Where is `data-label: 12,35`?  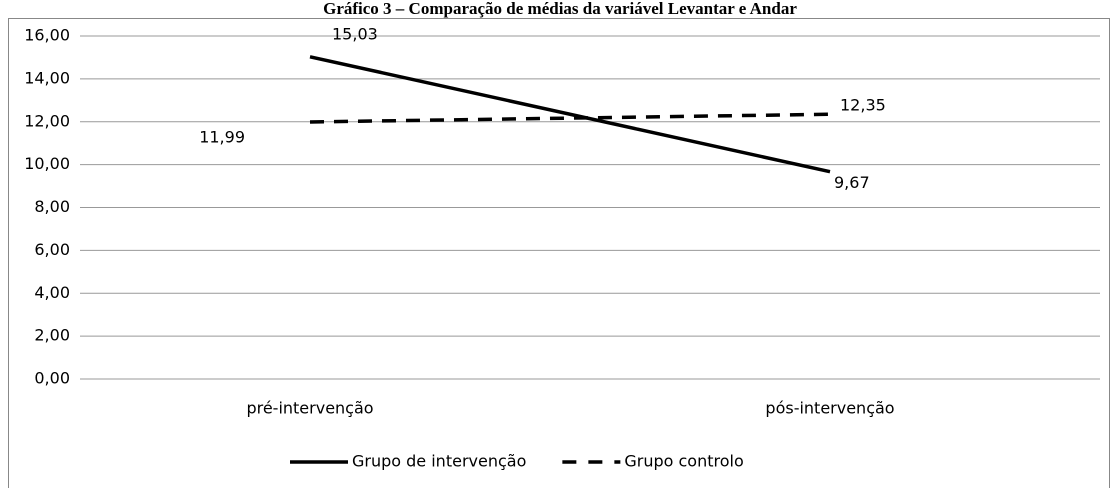
data-label: 12,35 is located at coordinates (863, 105).